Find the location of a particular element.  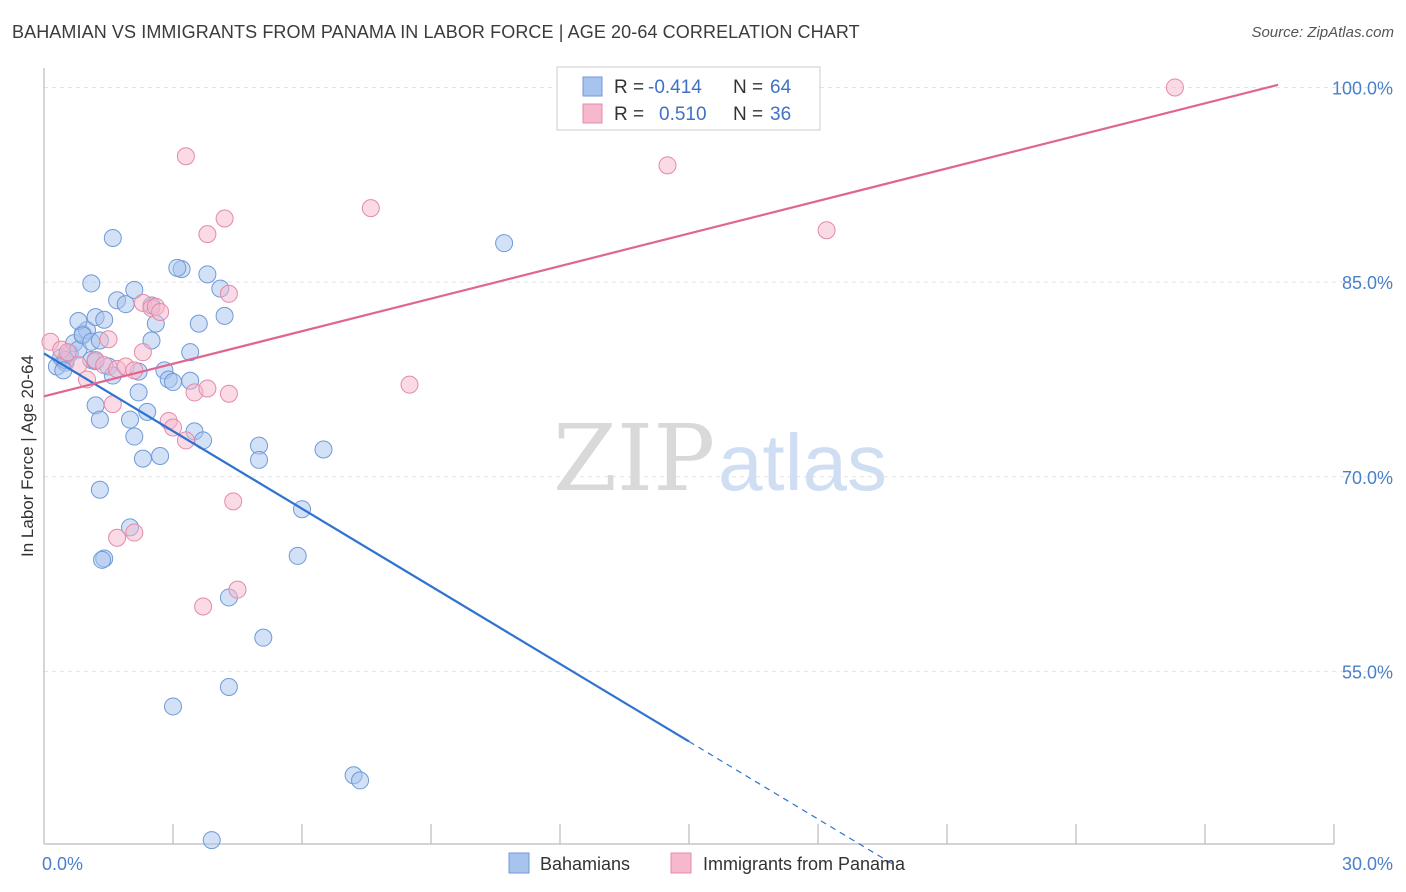

stats-legend: R = -0.414 N = 64 R = 0.510 N = 36 is located at coordinates (688, 98).